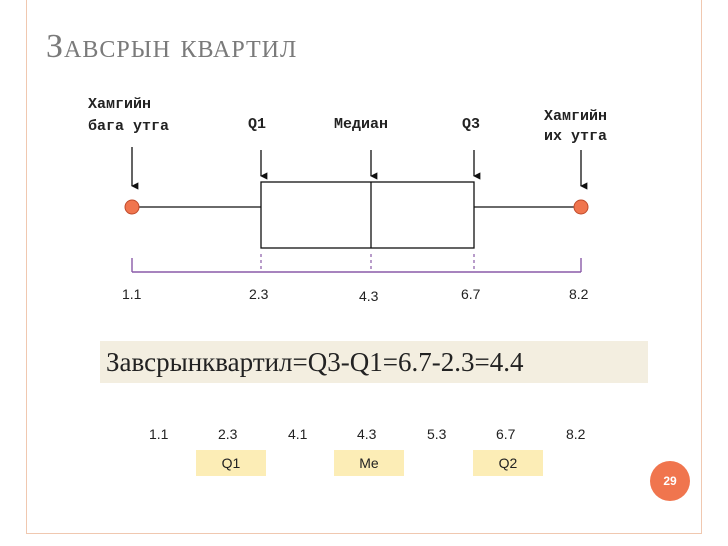 This screenshot has width=728, height=546. What do you see at coordinates (298, 434) in the screenshot?
I see `sequence-value: 4.1` at bounding box center [298, 434].